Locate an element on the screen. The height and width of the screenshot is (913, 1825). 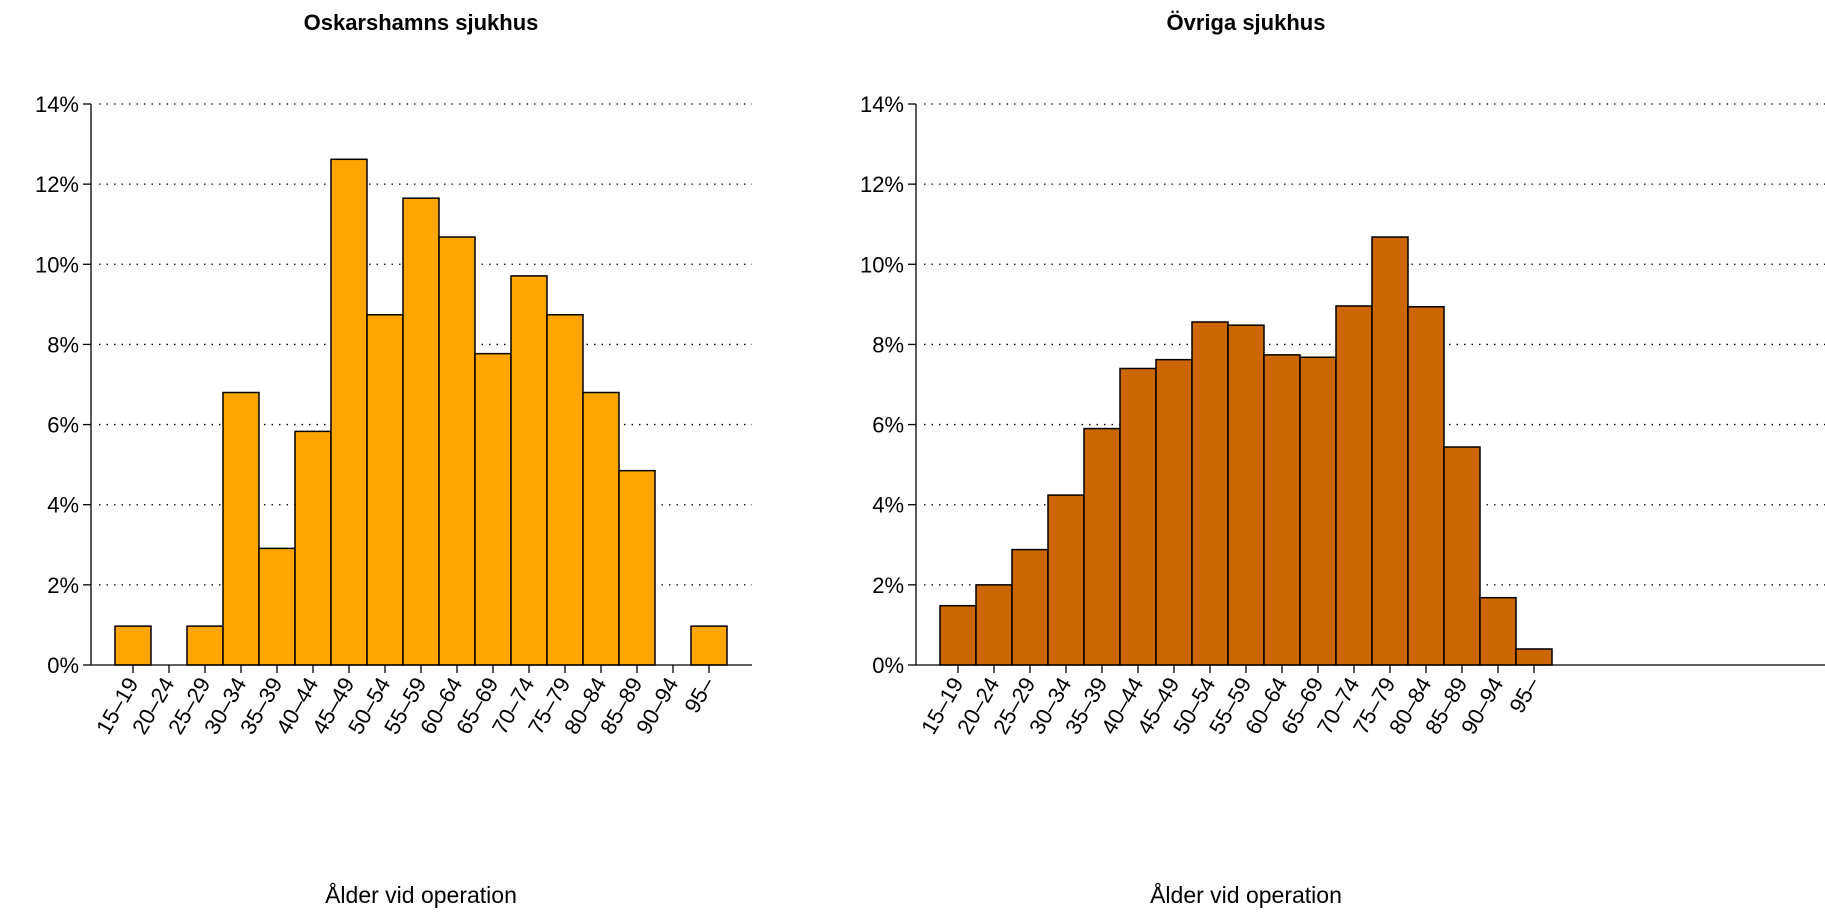
chart-title: Övriga sjukhus is located at coordinates (1246, 22).